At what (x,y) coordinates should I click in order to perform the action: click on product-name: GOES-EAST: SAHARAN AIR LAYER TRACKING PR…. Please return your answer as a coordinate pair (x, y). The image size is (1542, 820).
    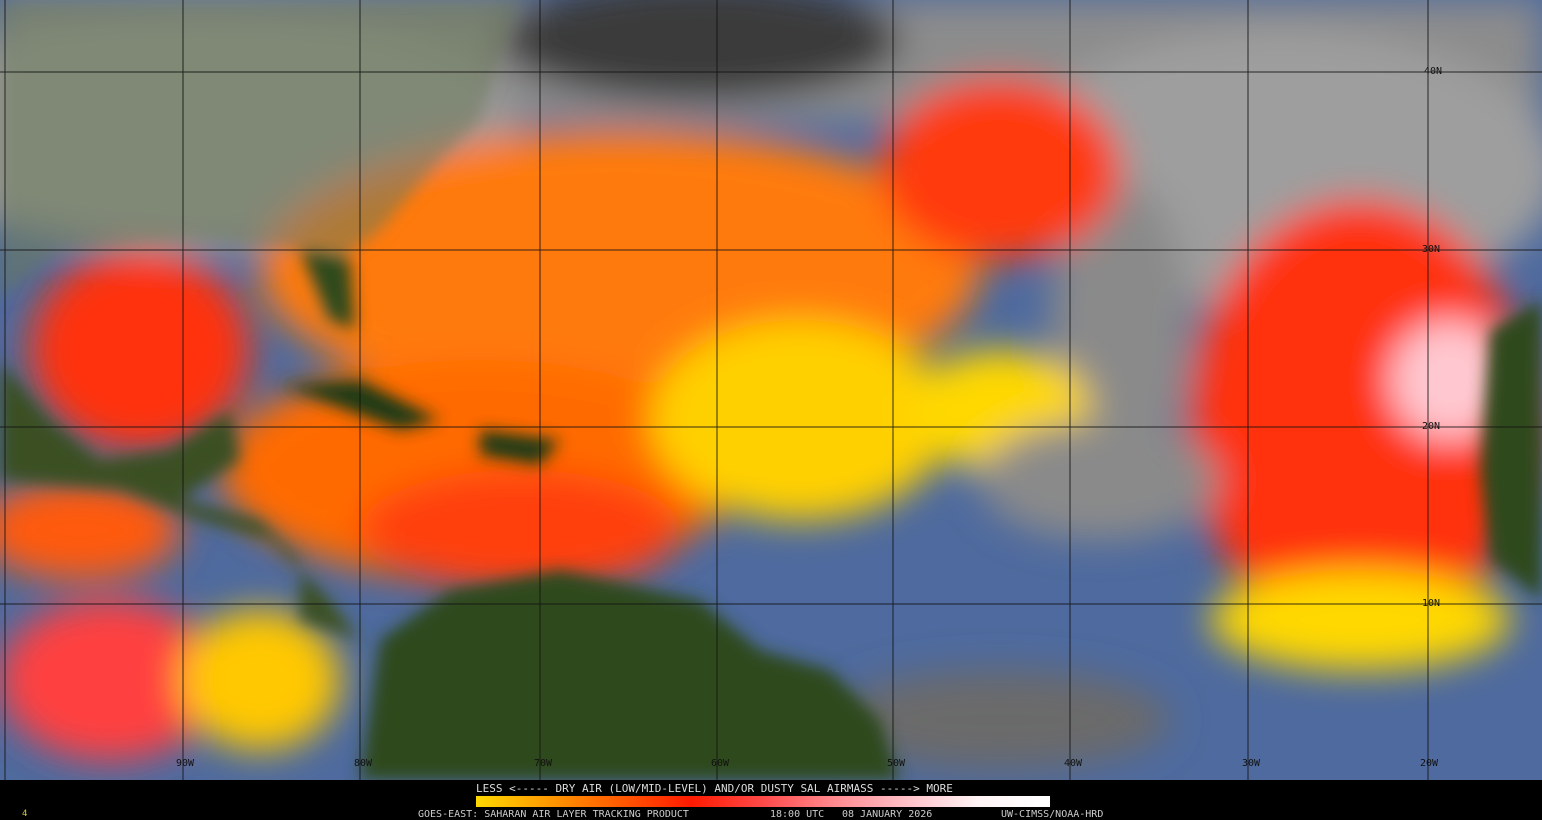
    Looking at the image, I should click on (553, 814).